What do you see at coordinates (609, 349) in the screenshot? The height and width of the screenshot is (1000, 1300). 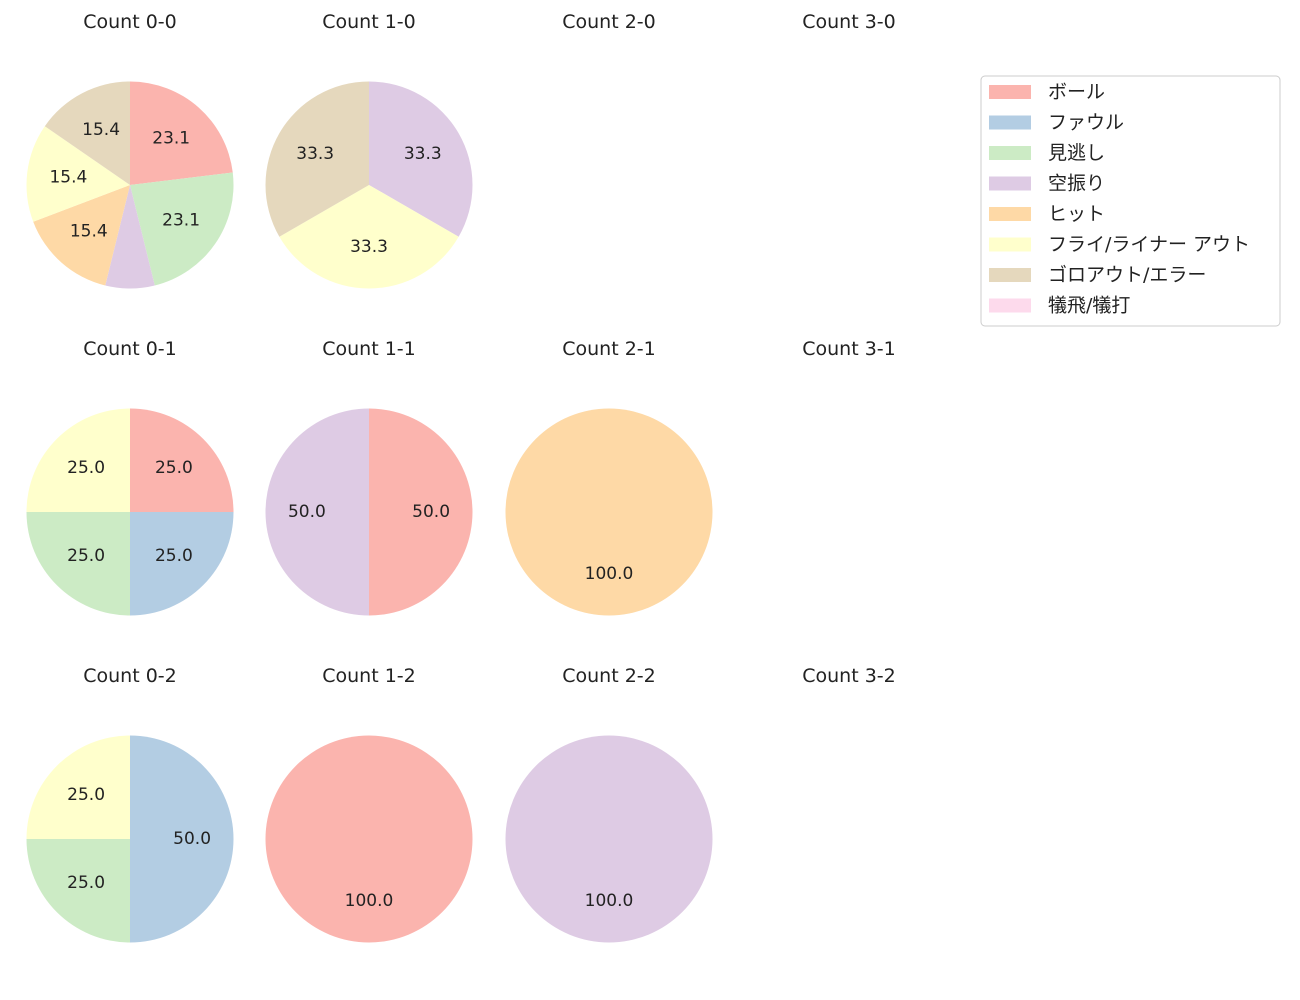 I see `pie-title: Count 2-1` at bounding box center [609, 349].